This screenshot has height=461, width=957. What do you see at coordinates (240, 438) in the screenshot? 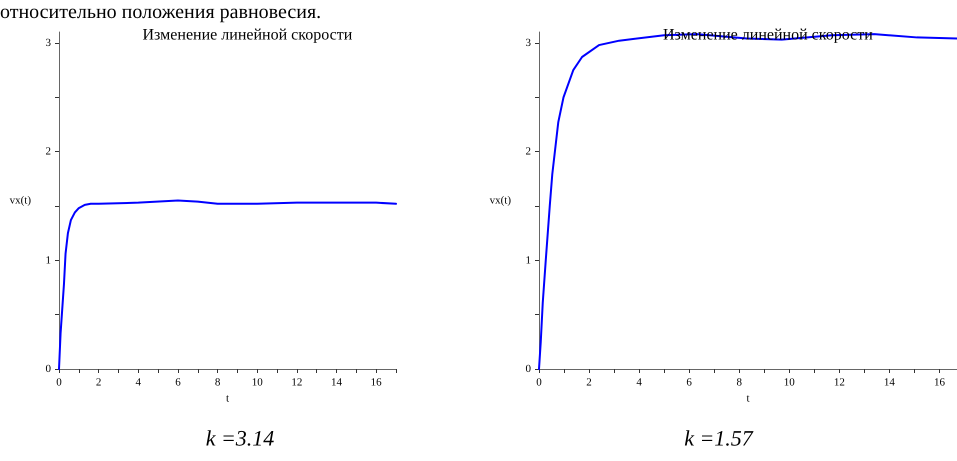
I see `text: k =3.14` at bounding box center [240, 438].